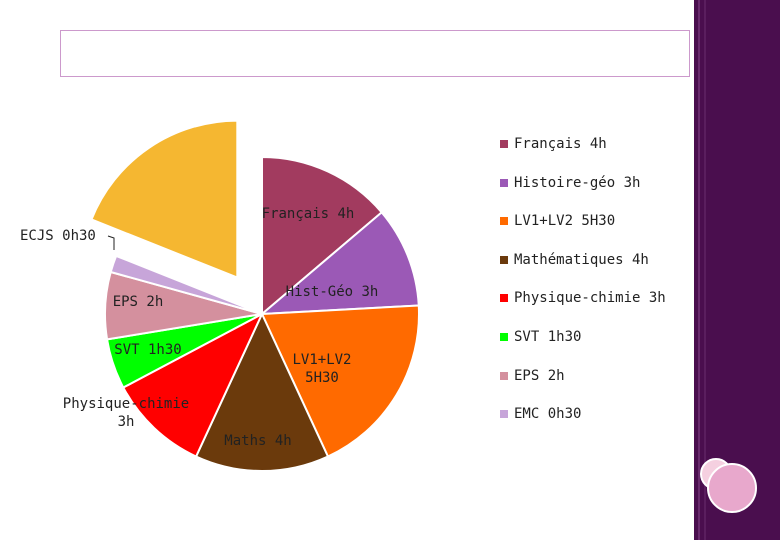 This screenshot has height=540, width=780. Describe the element at coordinates (111, 242) in the screenshot. I see `label-leader-line` at that location.